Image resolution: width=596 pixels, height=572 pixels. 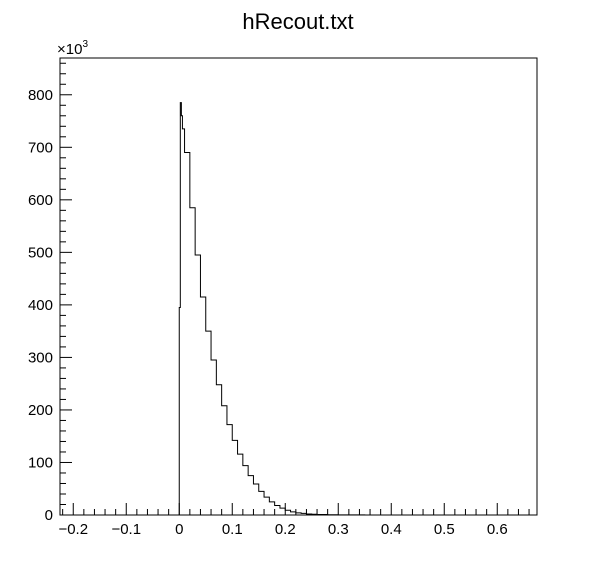 What do you see at coordinates (73, 529) in the screenshot?
I see `x-tick-label: −0.2` at bounding box center [73, 529].